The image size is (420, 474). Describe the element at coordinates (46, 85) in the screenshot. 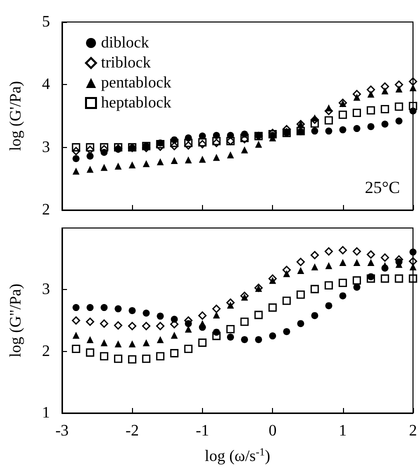

I see `y-tick-label: 4` at that location.